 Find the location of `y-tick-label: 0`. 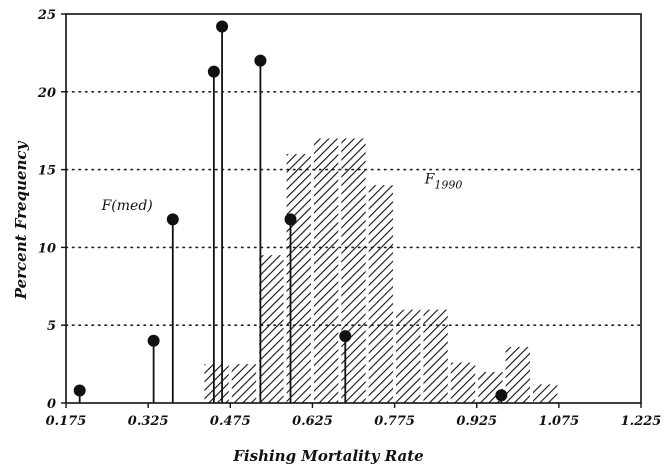

y-tick-label: 0 is located at coordinates (51, 404).